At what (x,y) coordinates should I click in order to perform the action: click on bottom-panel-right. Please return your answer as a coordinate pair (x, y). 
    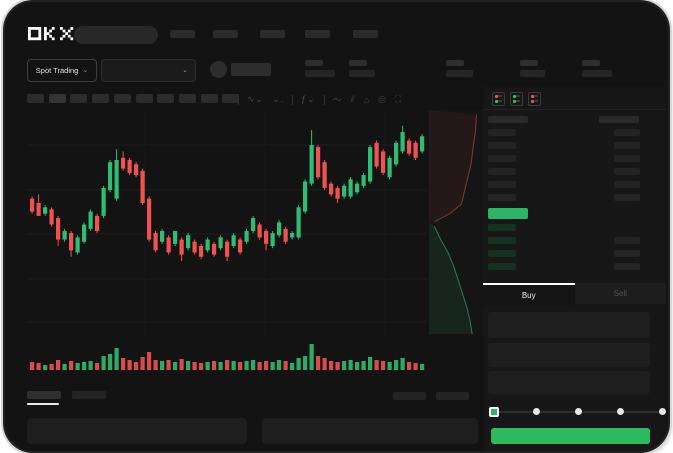
    Looking at the image, I should click on (370, 431).